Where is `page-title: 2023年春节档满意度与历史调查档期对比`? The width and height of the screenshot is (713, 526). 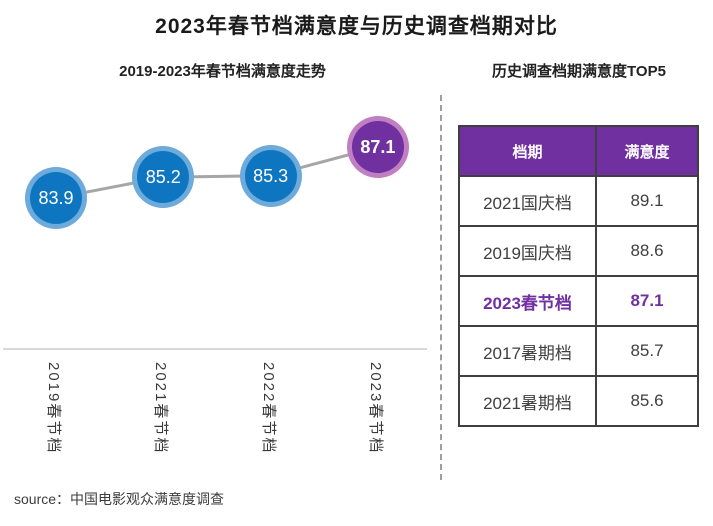
page-title: 2023年春节档满意度与历史调查档期对比 is located at coordinates (356, 26).